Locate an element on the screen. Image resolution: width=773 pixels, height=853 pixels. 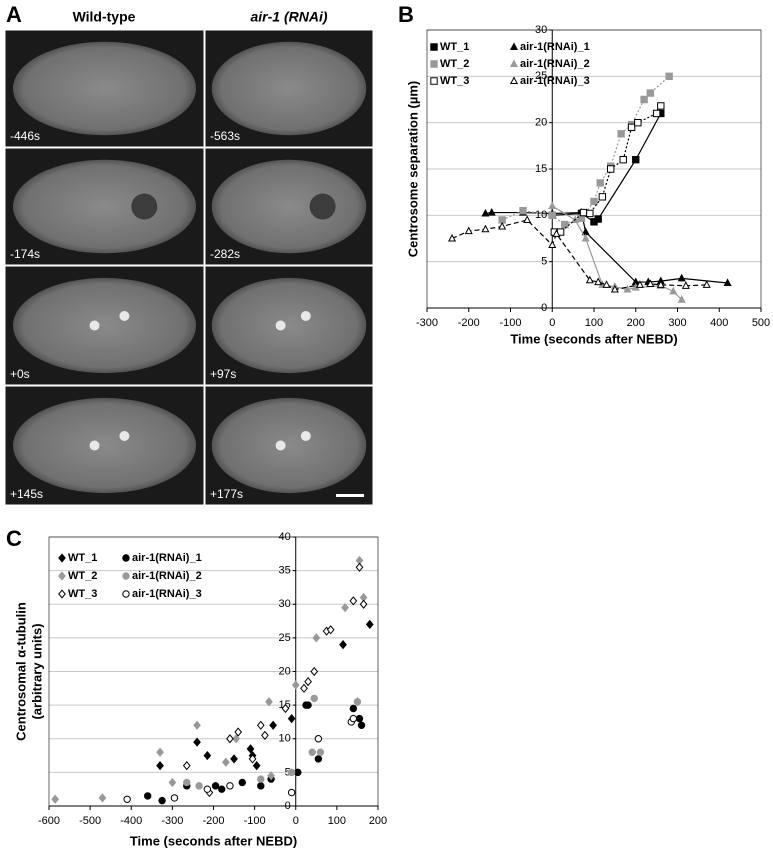
y-axis-label: Centrosomal α-tubulin is located at coordinates (20, 671).